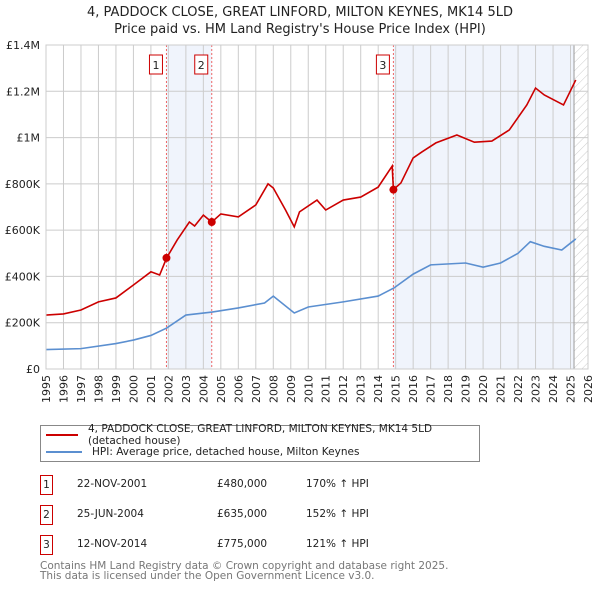  Describe the element at coordinates (151, 389) in the screenshot. I see `x-tick-label: 2001` at that location.